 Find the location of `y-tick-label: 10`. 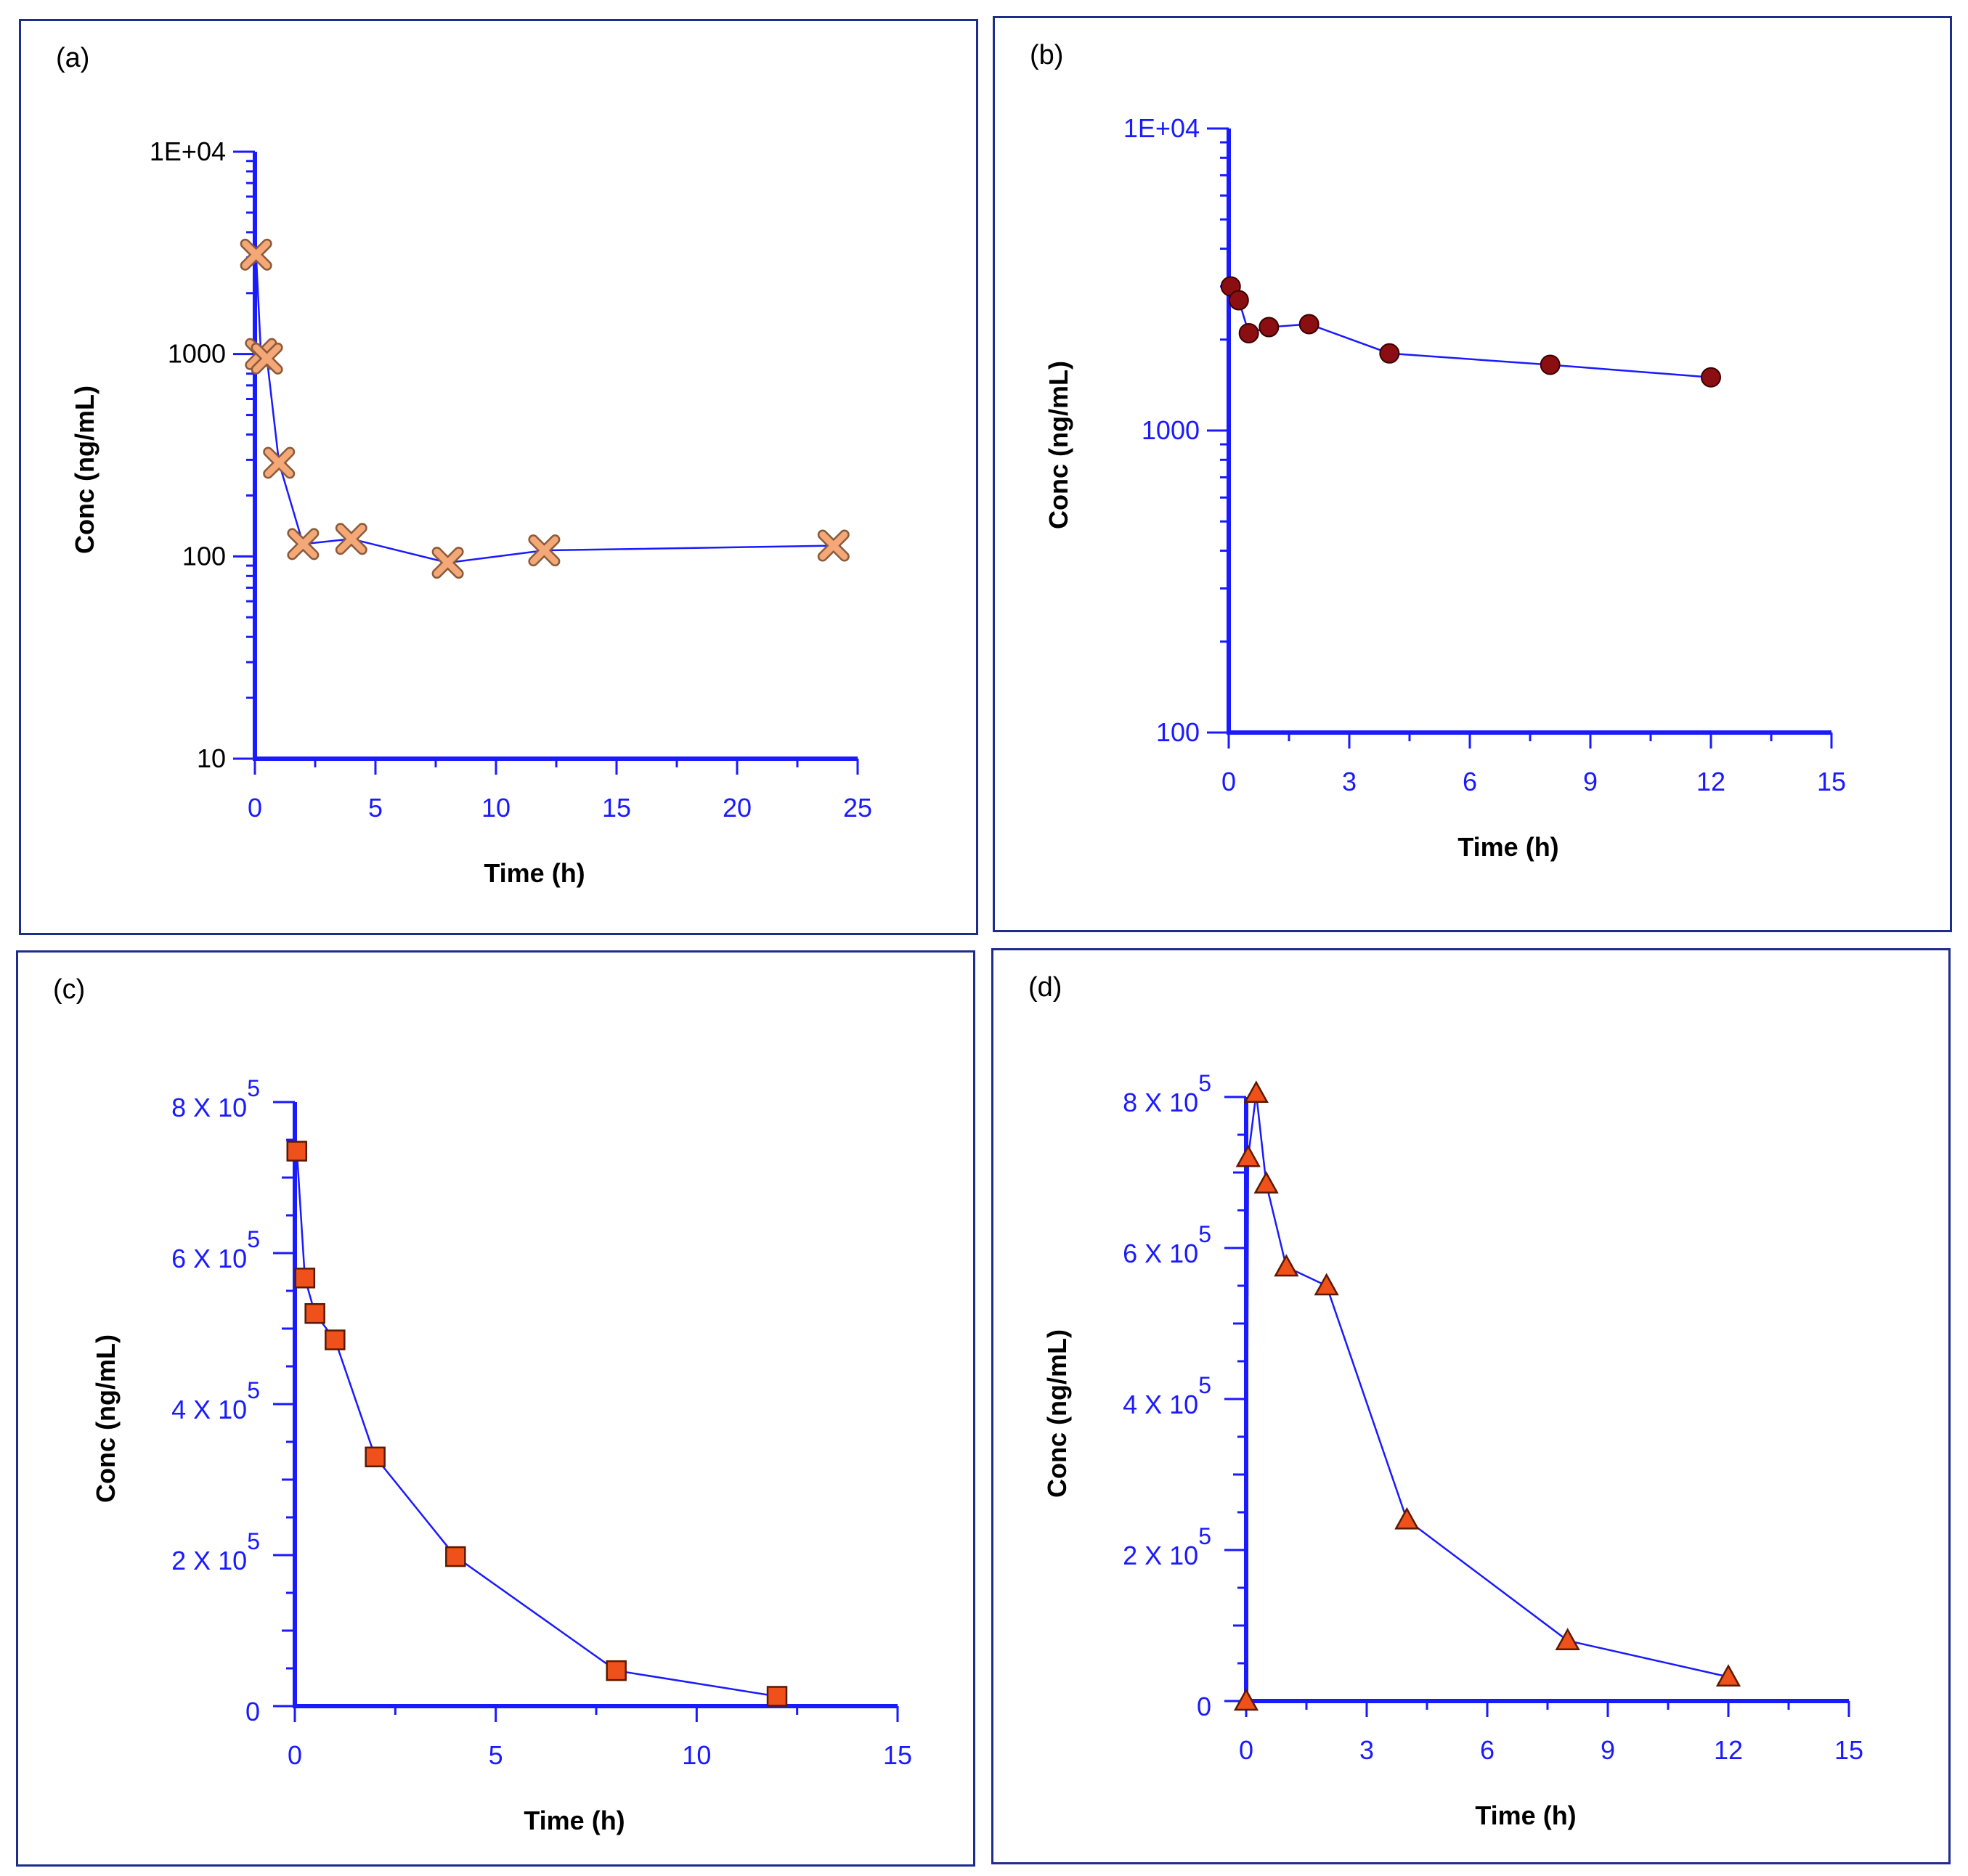

y-tick-label: 10 is located at coordinates (212, 758).